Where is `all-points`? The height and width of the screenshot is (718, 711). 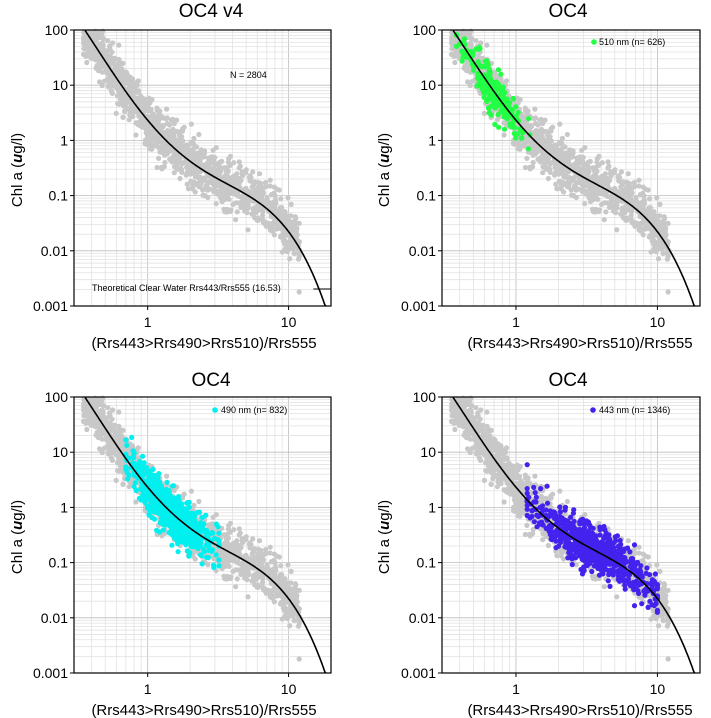 all-points is located at coordinates (191, 161).